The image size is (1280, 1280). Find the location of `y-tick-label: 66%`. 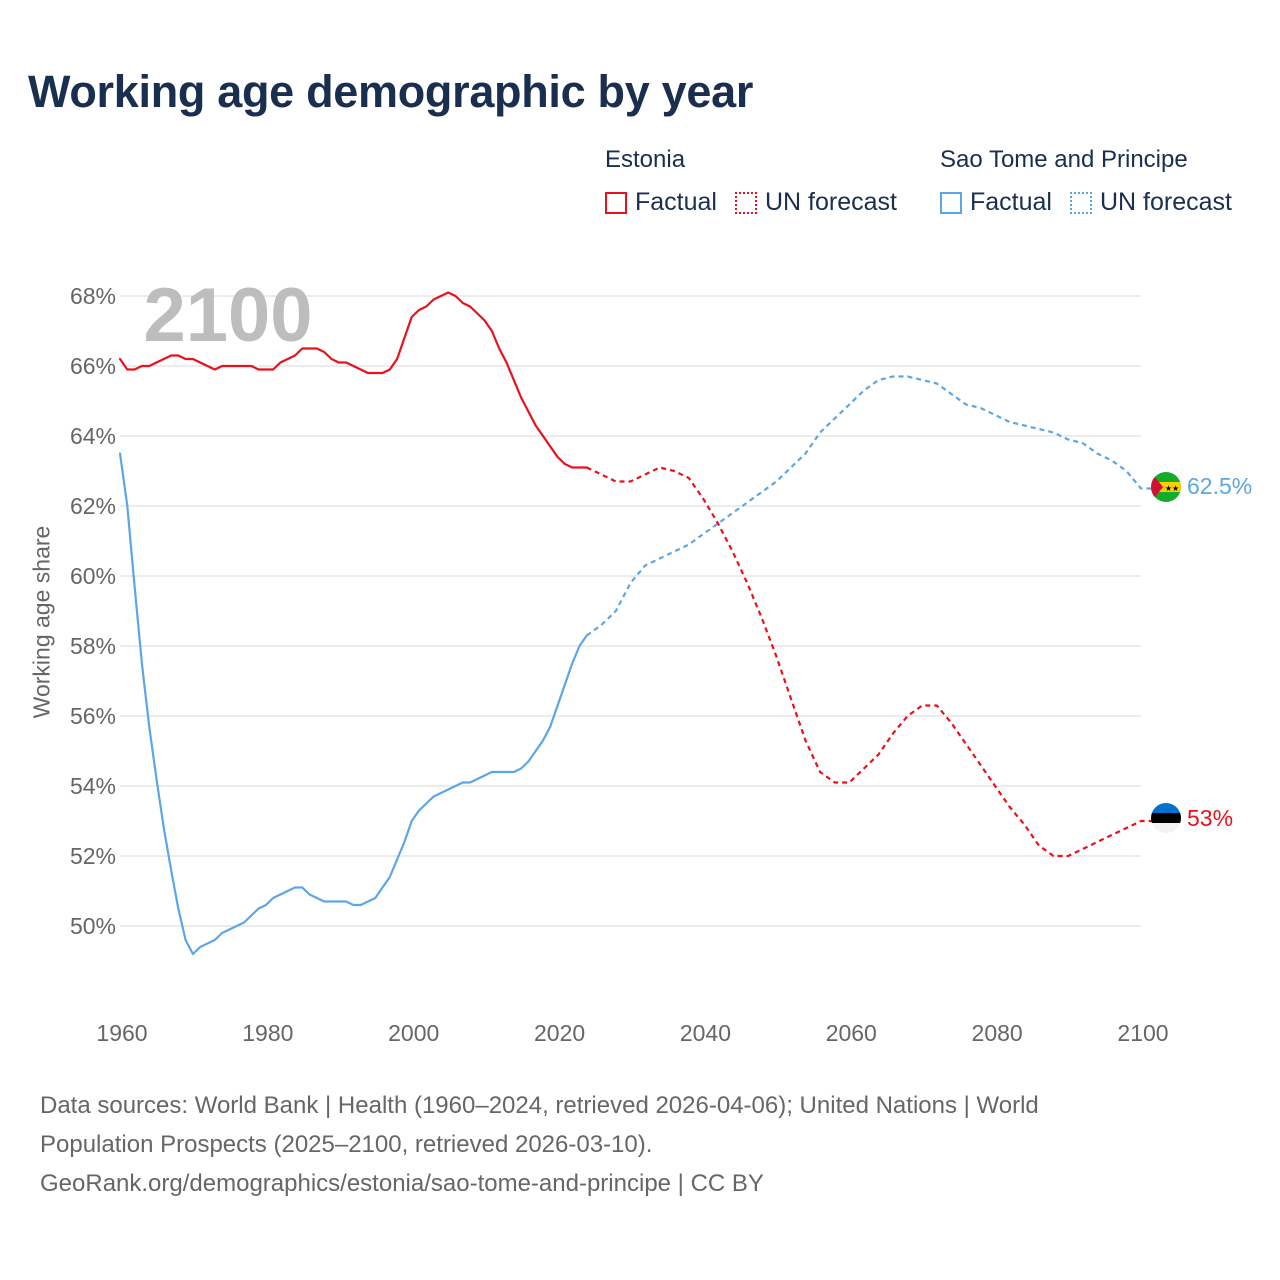

y-tick-label: 66% is located at coordinates (93, 366).